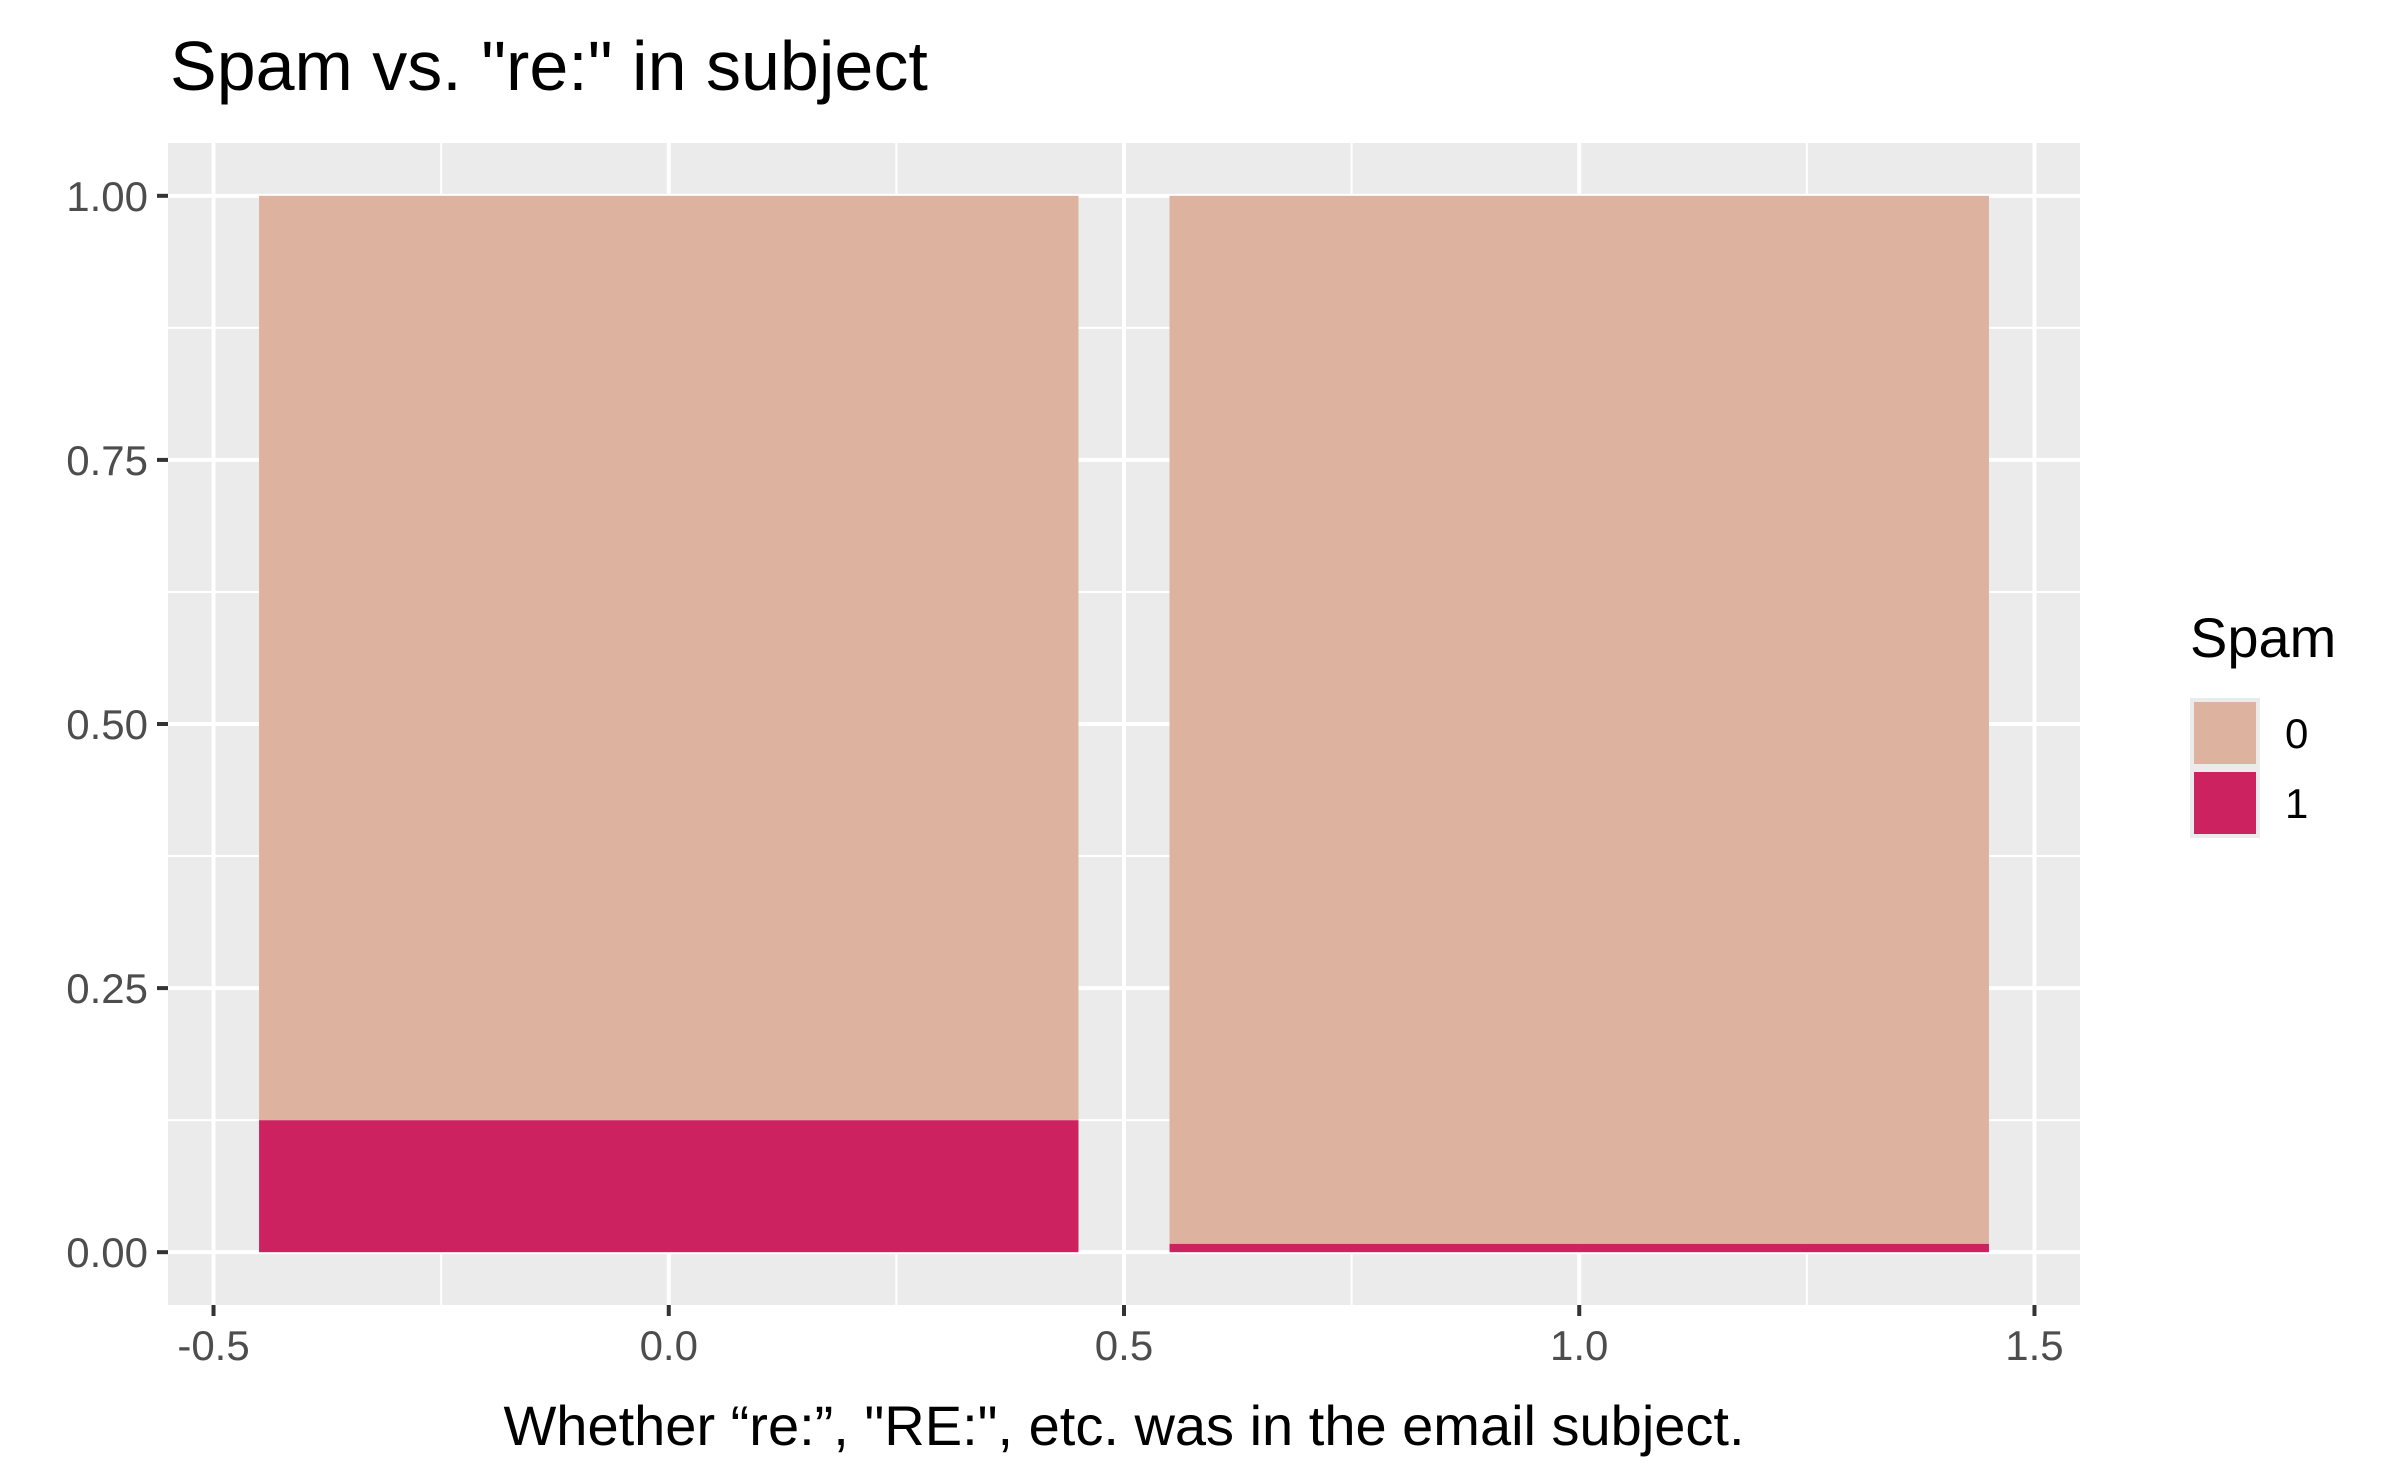 The height and width of the screenshot is (1483, 2400). I want to click on legend-items: 01, so click(2249, 768).